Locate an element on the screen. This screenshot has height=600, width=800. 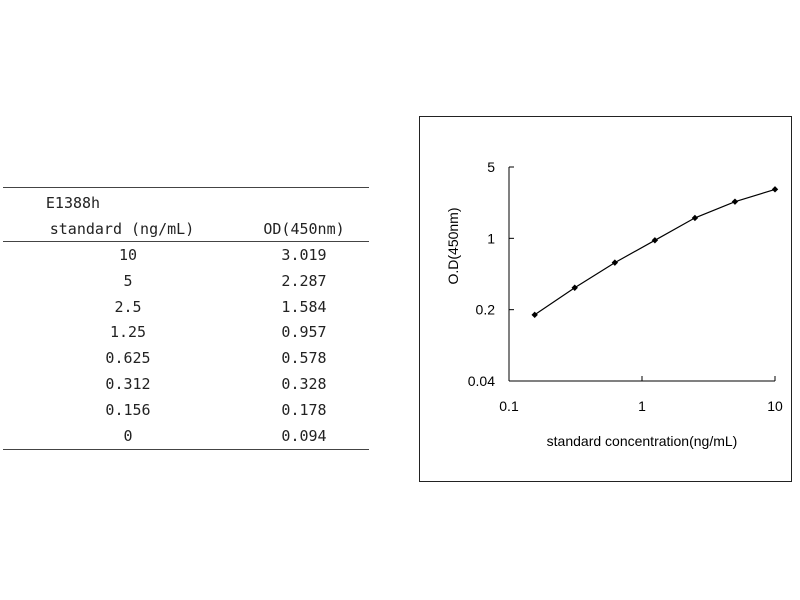
table-header-od: OD(450nm) is located at coordinates (304, 229).